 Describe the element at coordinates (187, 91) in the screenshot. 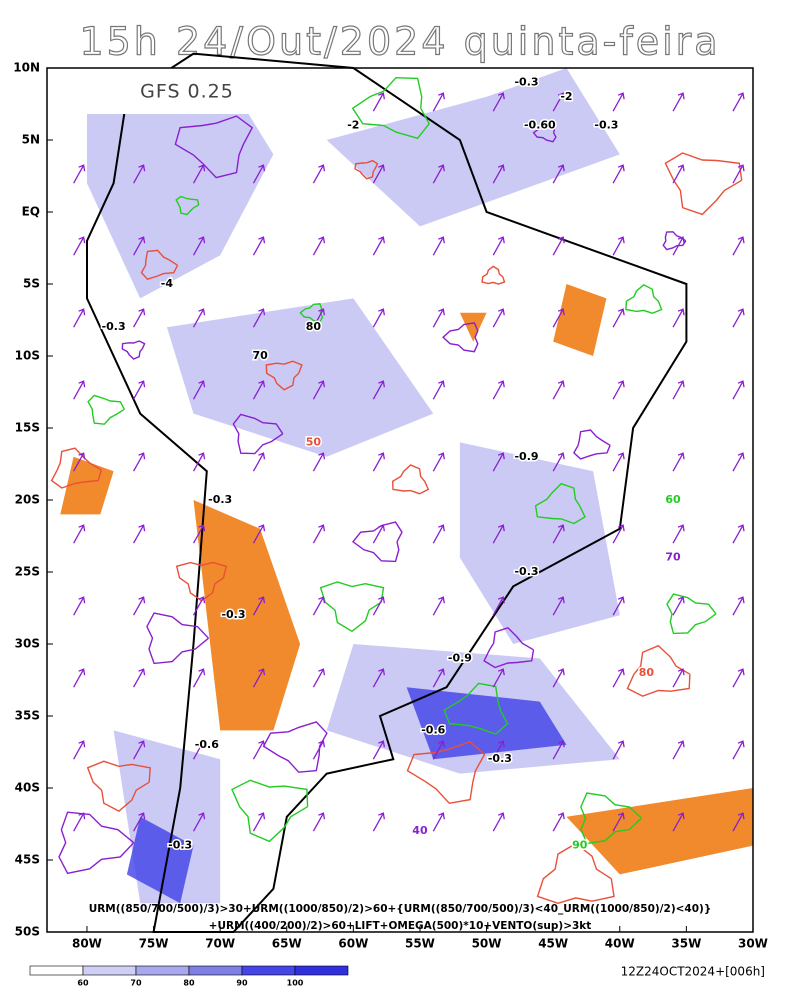

I see `model-box` at that location.